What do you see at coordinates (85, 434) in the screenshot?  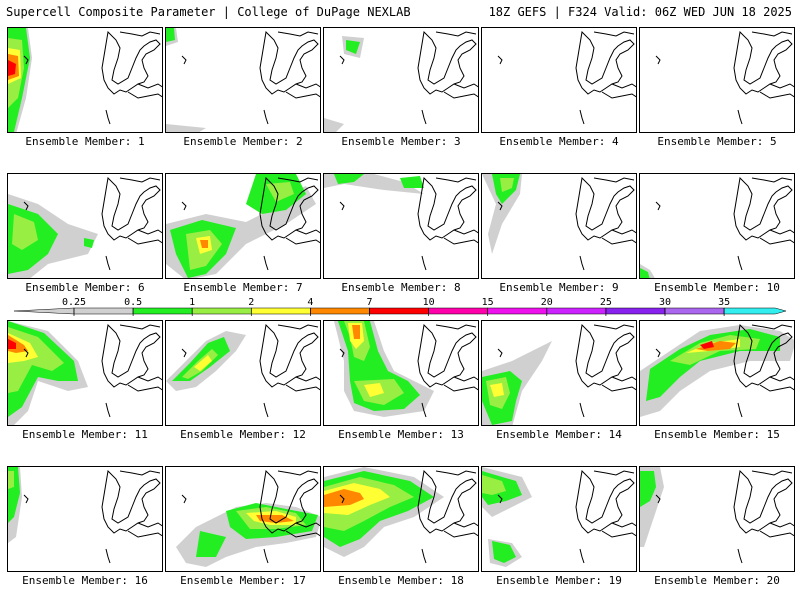 I see `ensemble-member-label: Ensemble Member: 11` at bounding box center [85, 434].